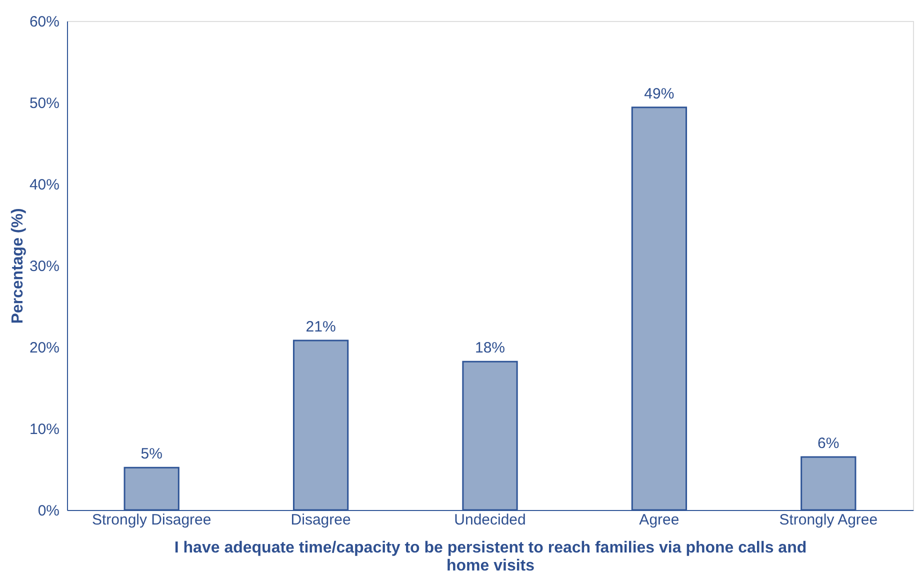  What do you see at coordinates (659, 93) in the screenshot?
I see `data-label: 49%` at bounding box center [659, 93].